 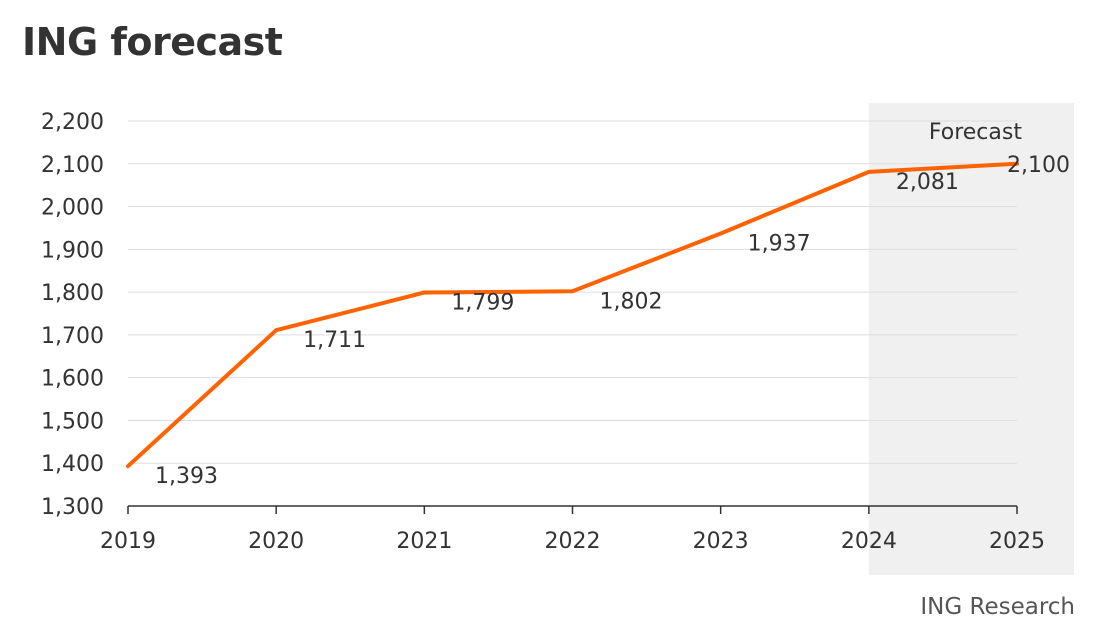 What do you see at coordinates (72, 208) in the screenshot?
I see `y-tick-label: 2,000` at bounding box center [72, 208].